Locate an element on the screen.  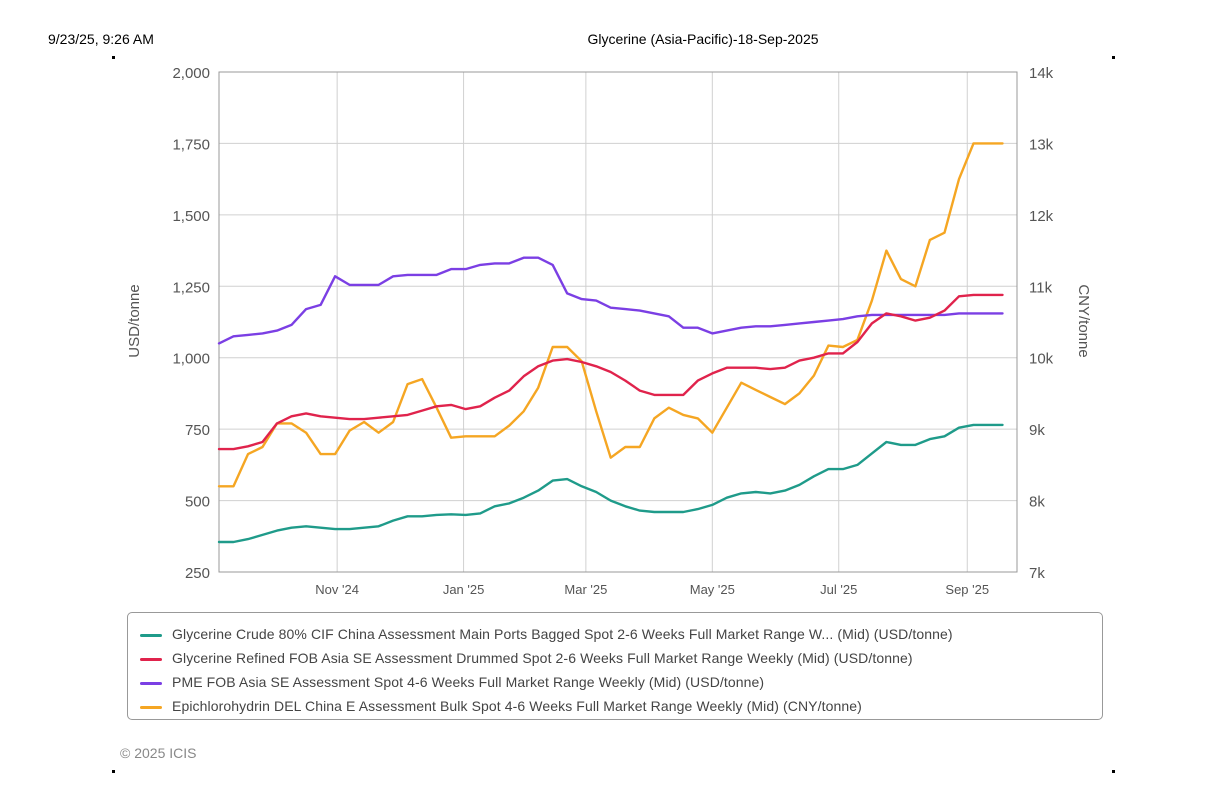
y-tick-label: 1,000 is located at coordinates (191, 359).